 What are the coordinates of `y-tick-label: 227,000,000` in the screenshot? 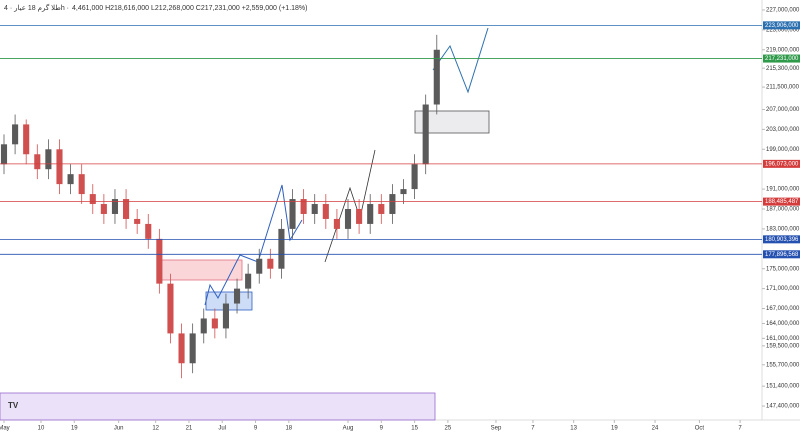 It's located at (783, 11).